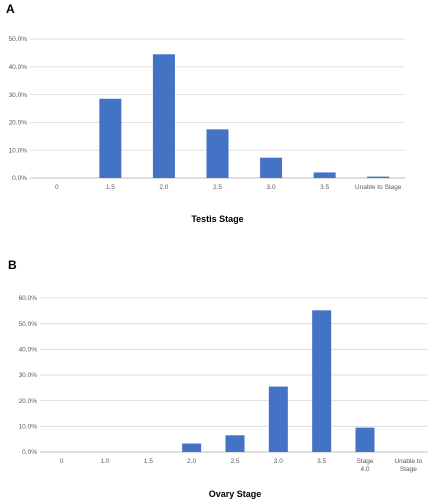  I want to click on x-tick-label: Stage 4.0, so click(365, 465).